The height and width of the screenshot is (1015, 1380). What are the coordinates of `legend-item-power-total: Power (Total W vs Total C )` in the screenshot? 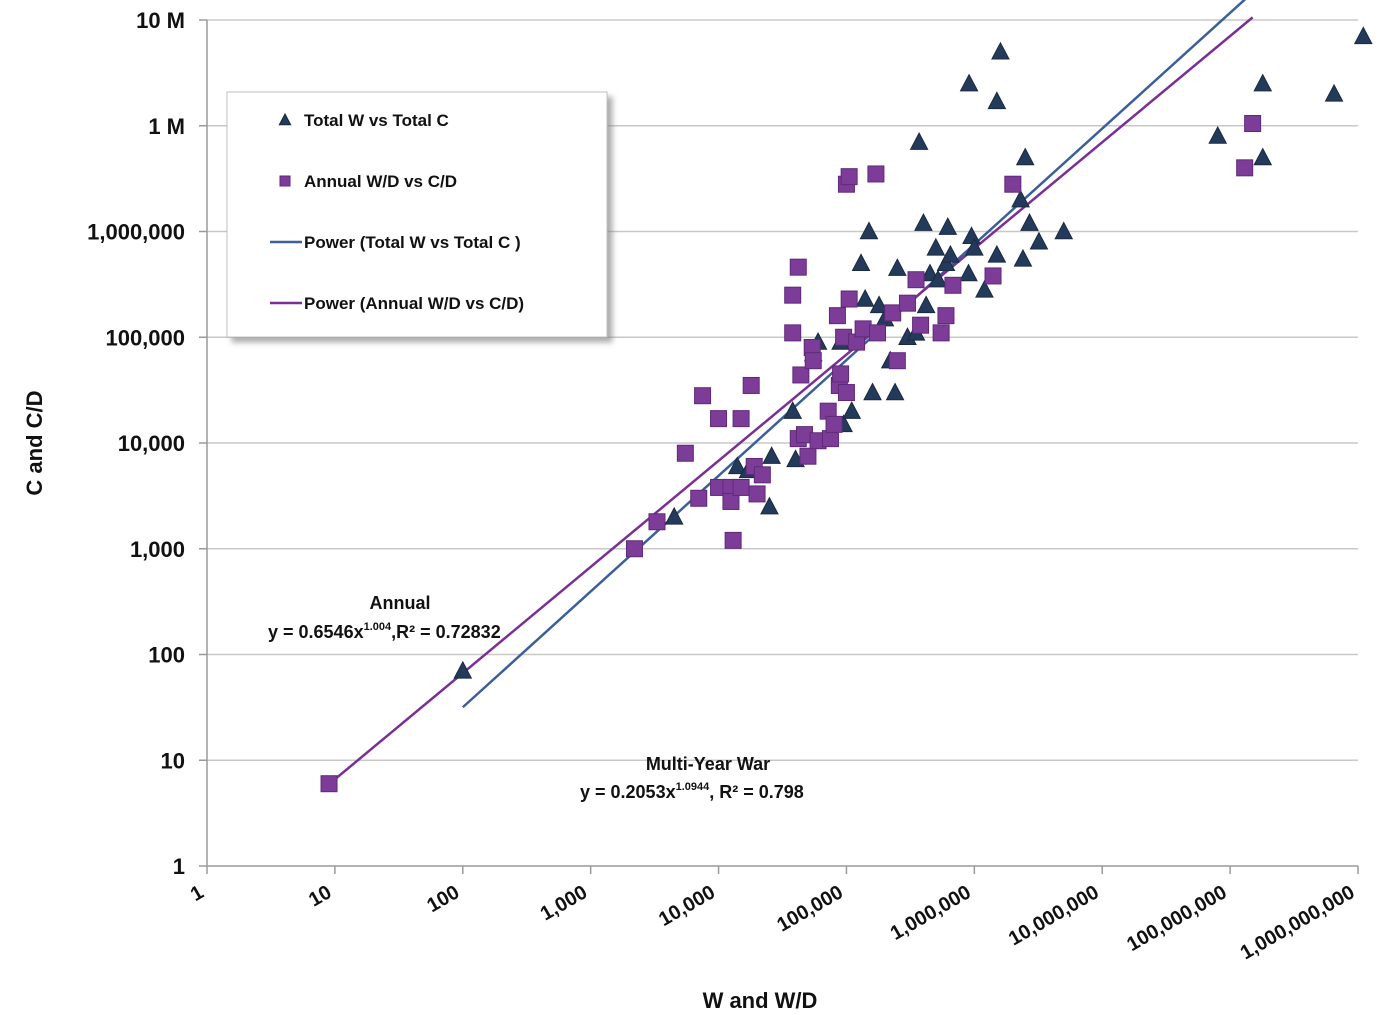 It's located at (395, 242).